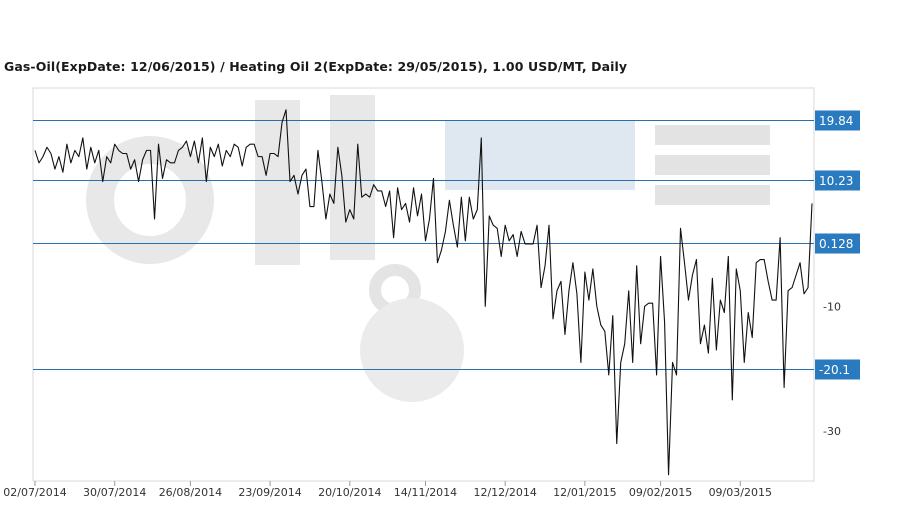 Image resolution: width=909 pixels, height=509 pixels. Describe the element at coordinates (269, 492) in the screenshot. I see `x-tick-label: 23/09/2014` at that location.